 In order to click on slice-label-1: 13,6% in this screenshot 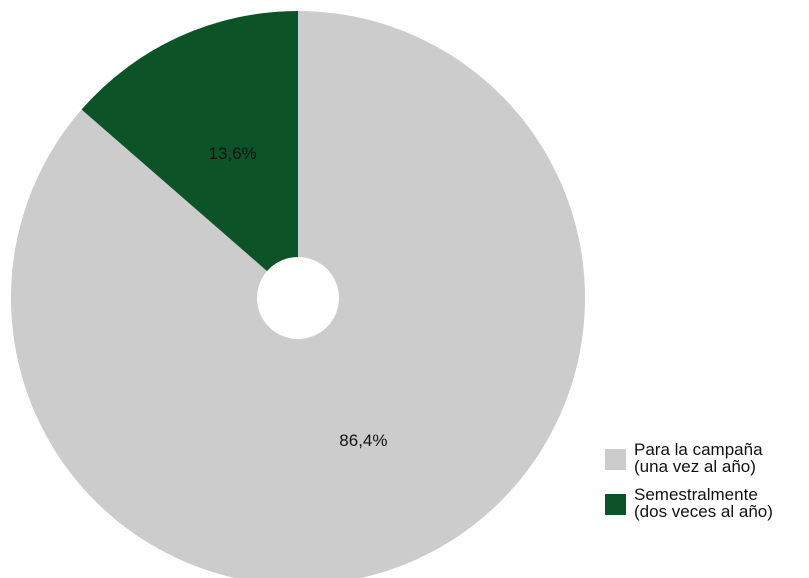, I will do `click(232, 153)`.